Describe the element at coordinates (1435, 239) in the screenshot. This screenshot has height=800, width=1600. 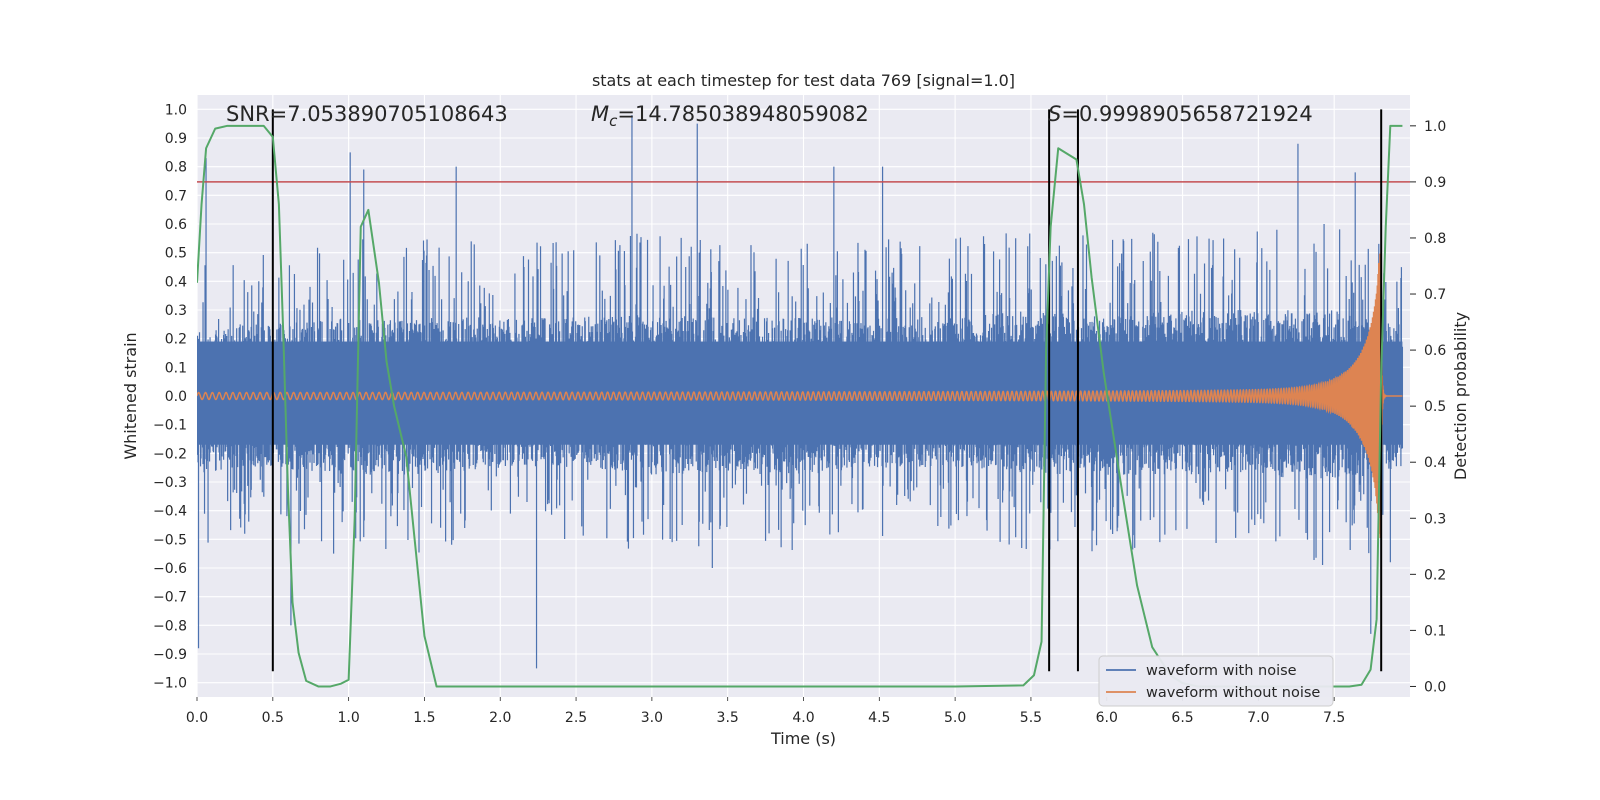
I see `y2-tick-label: 0.8` at that location.